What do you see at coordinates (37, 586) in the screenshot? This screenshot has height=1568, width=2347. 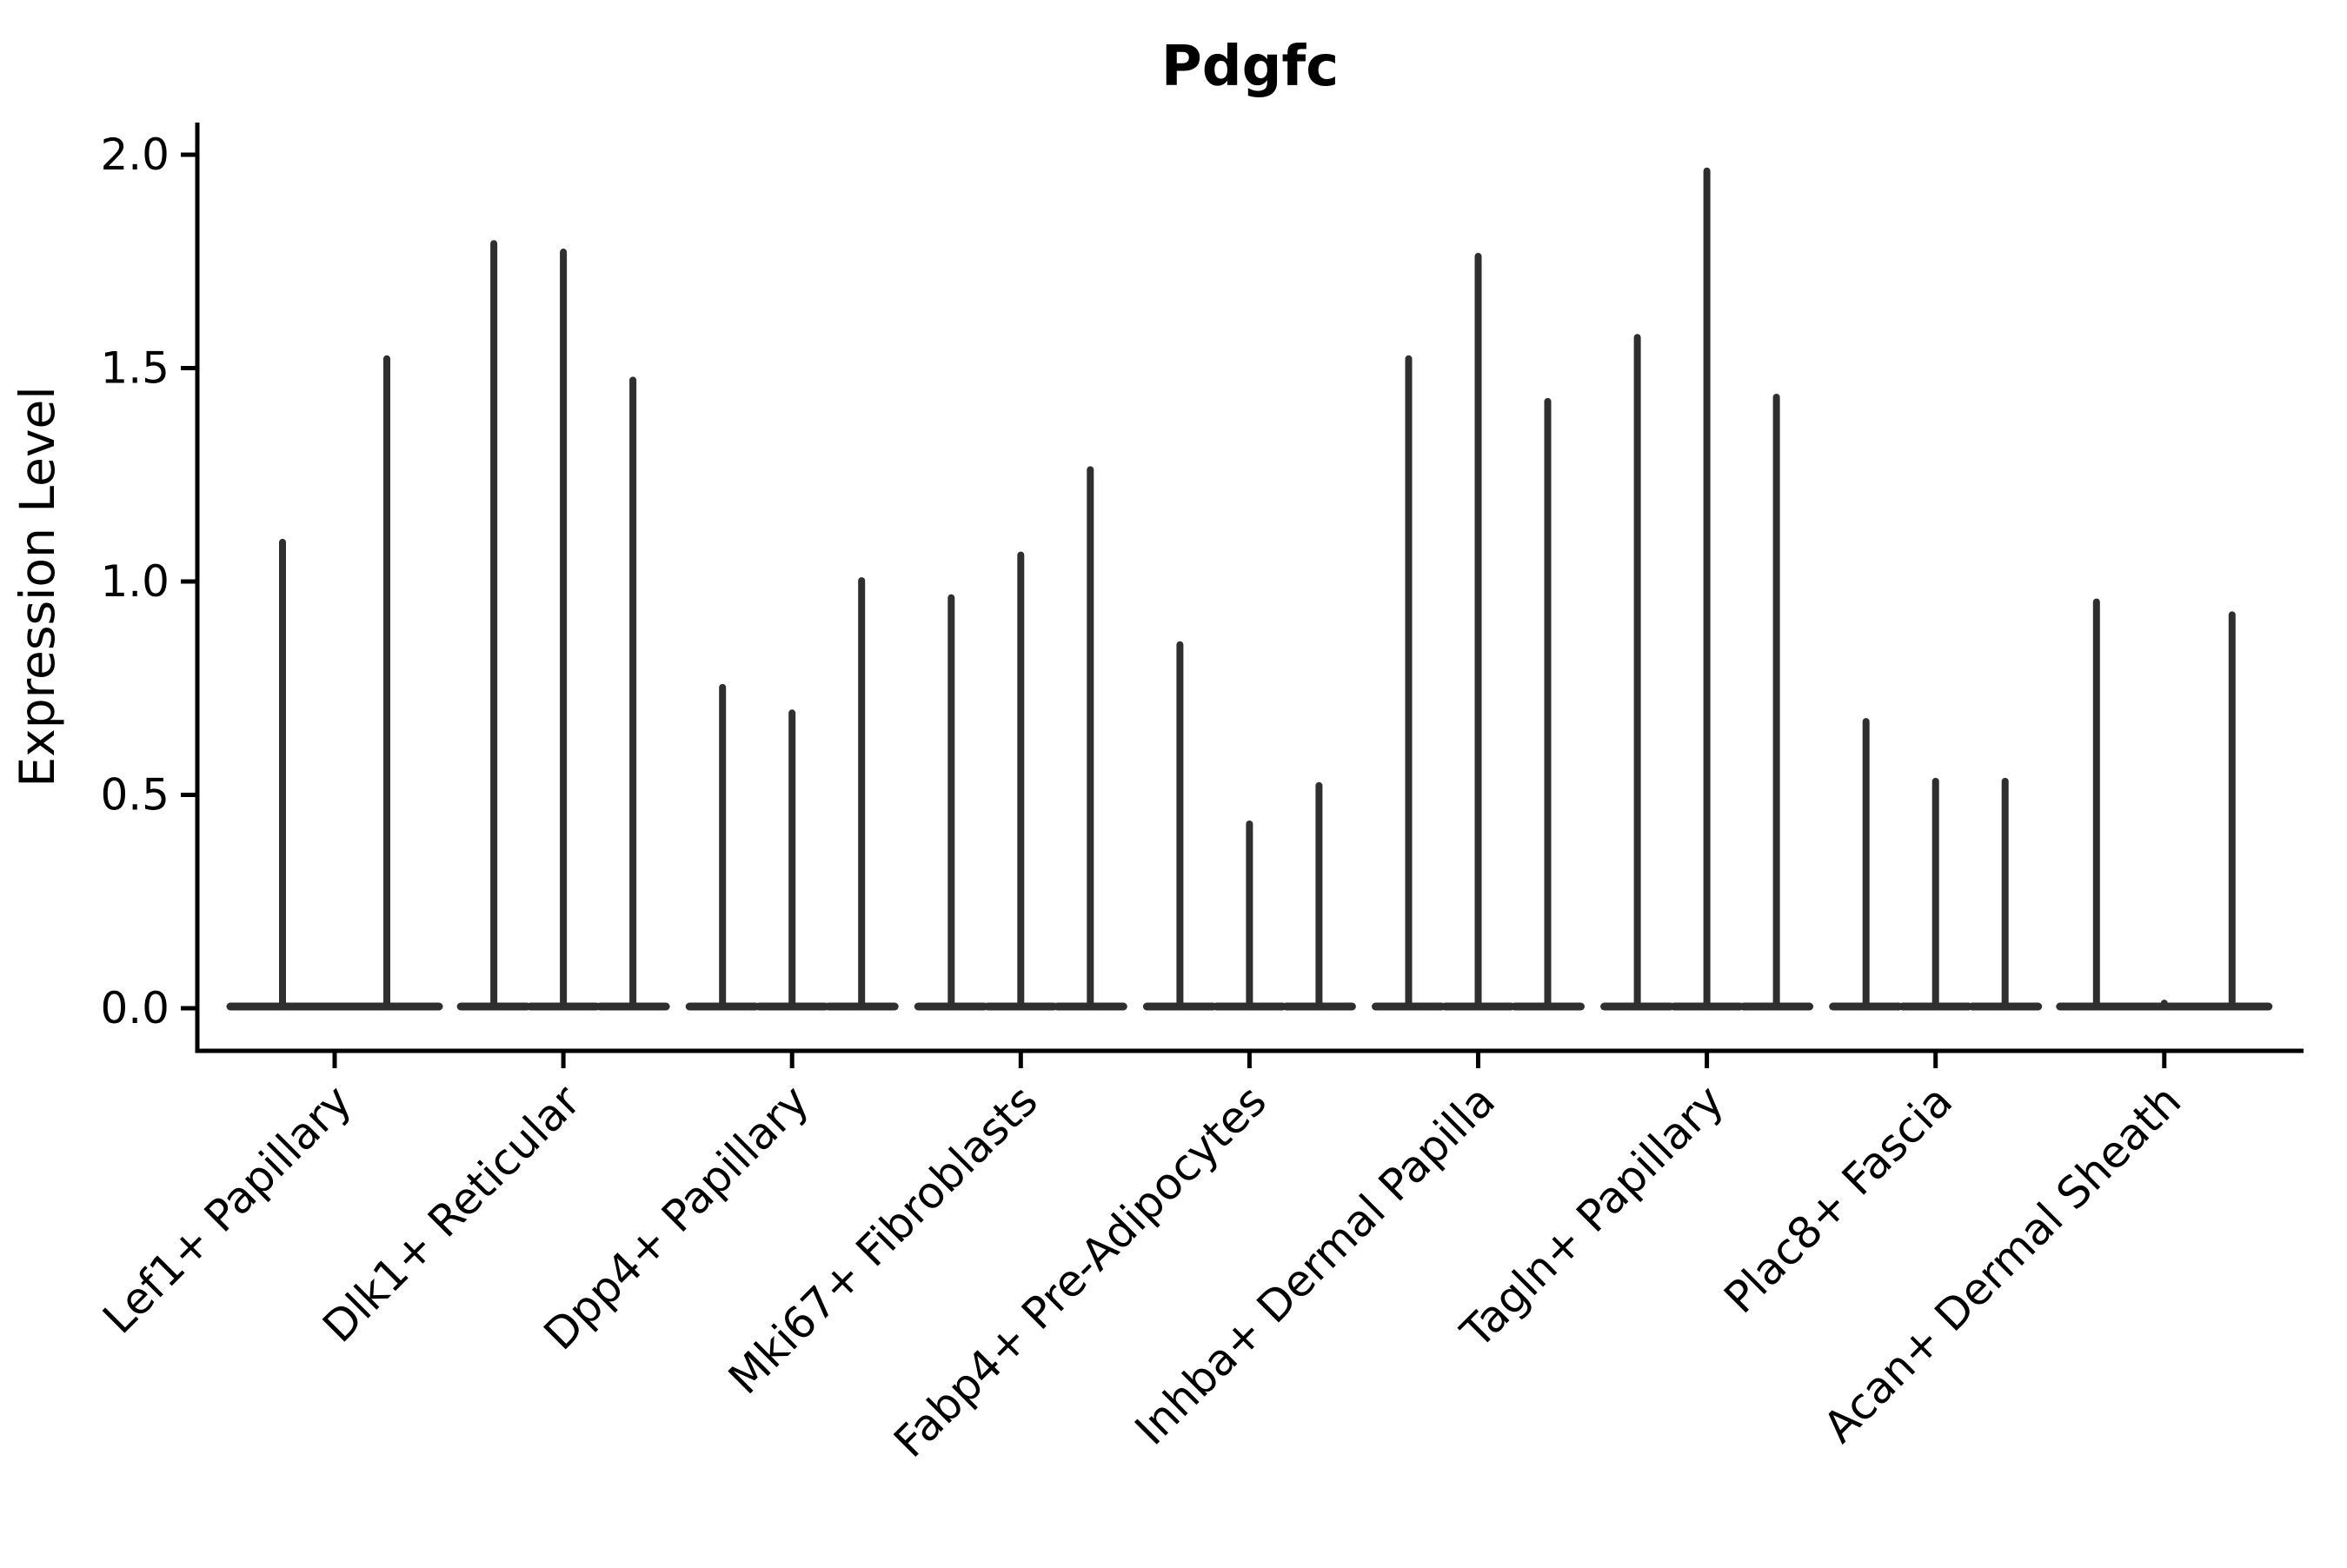 I see `y-axis-label: Expression Level` at bounding box center [37, 586].